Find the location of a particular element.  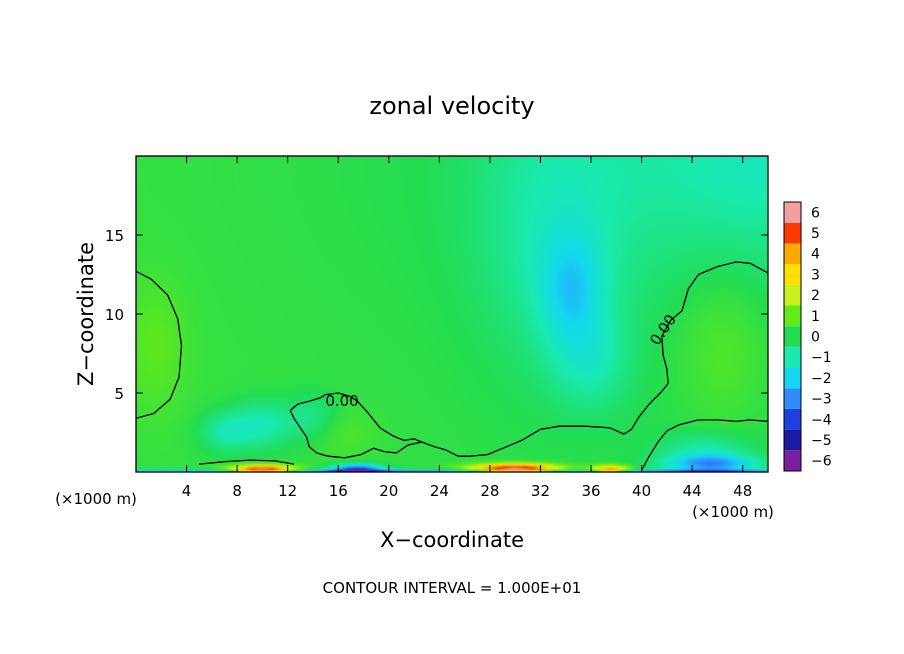

colorbar-label: −3 is located at coordinates (821, 400).